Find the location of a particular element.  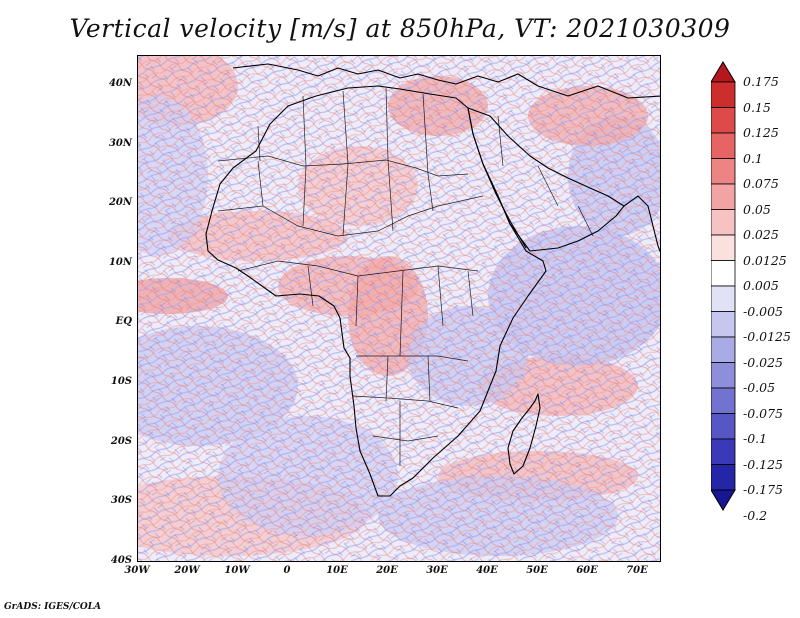

lon-label: 0 is located at coordinates (287, 570).